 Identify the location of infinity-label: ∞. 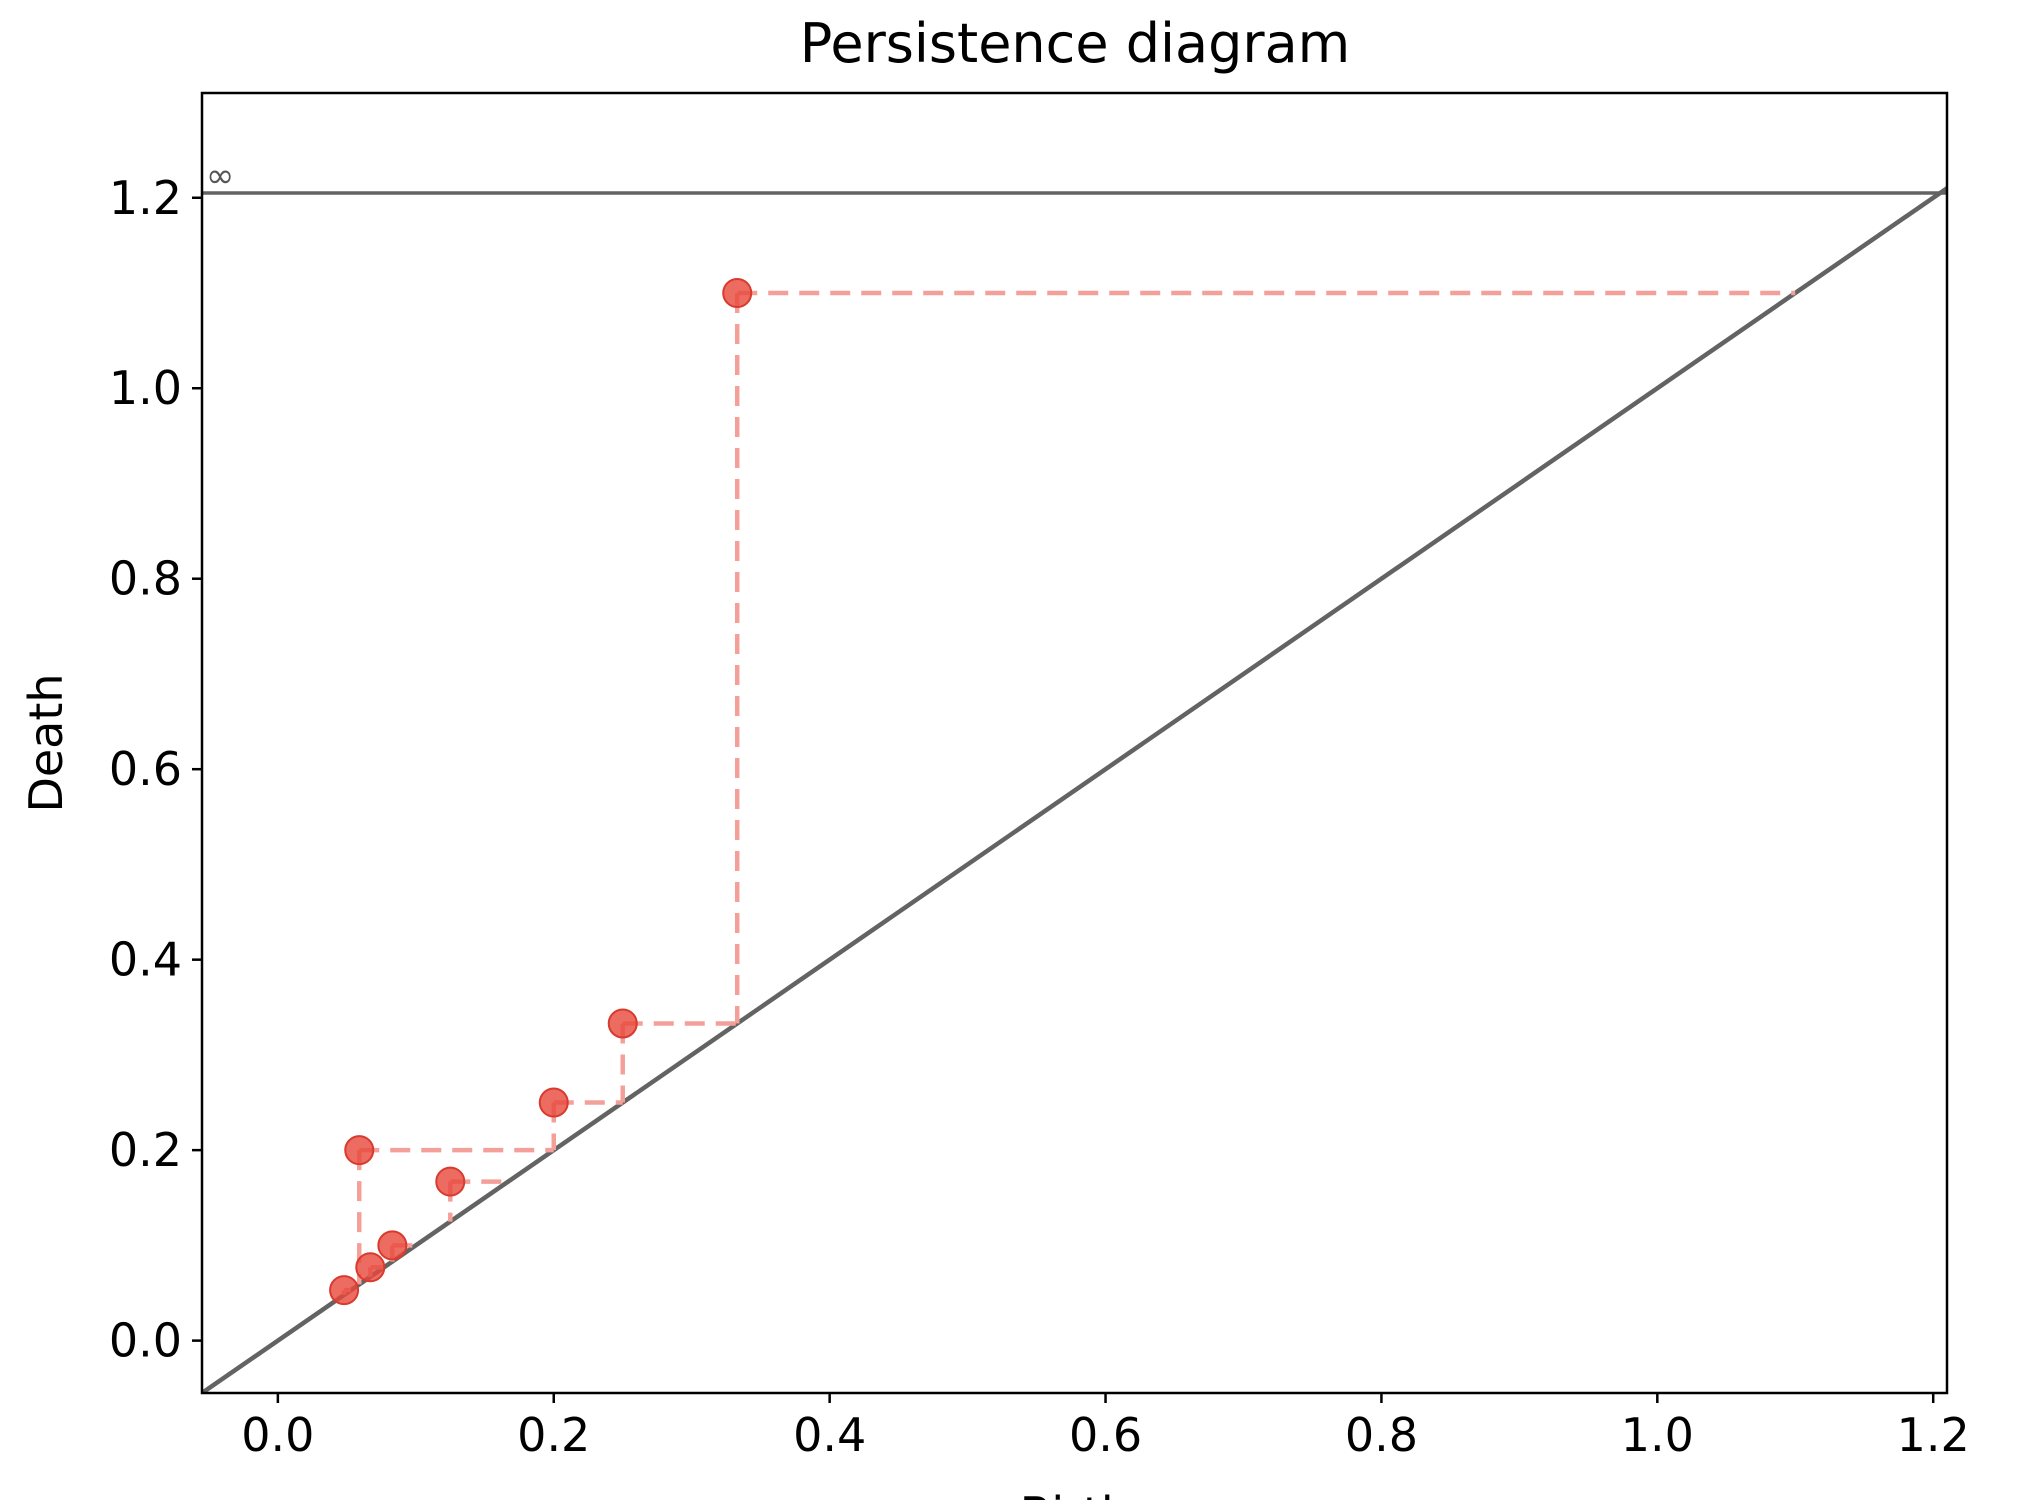
(220, 176).